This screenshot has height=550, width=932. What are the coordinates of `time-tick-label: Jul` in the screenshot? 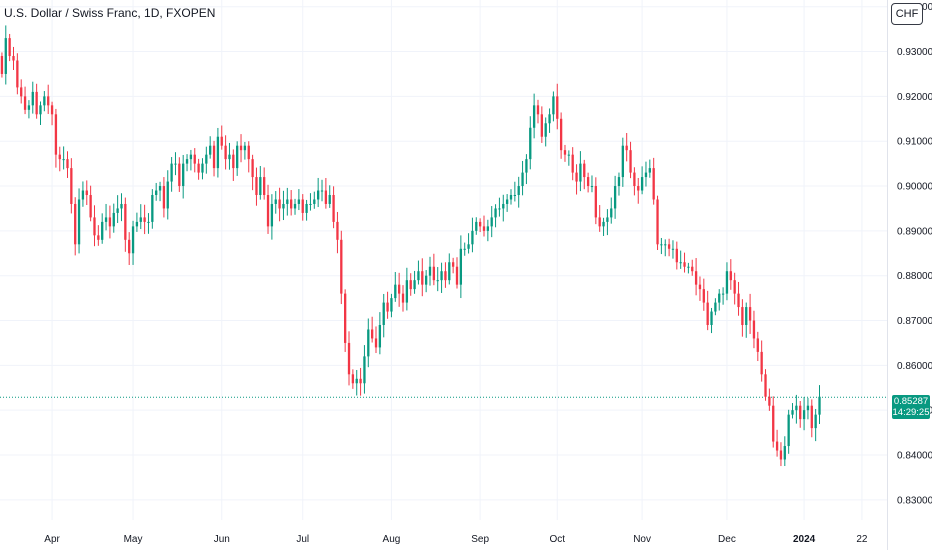 It's located at (302, 539).